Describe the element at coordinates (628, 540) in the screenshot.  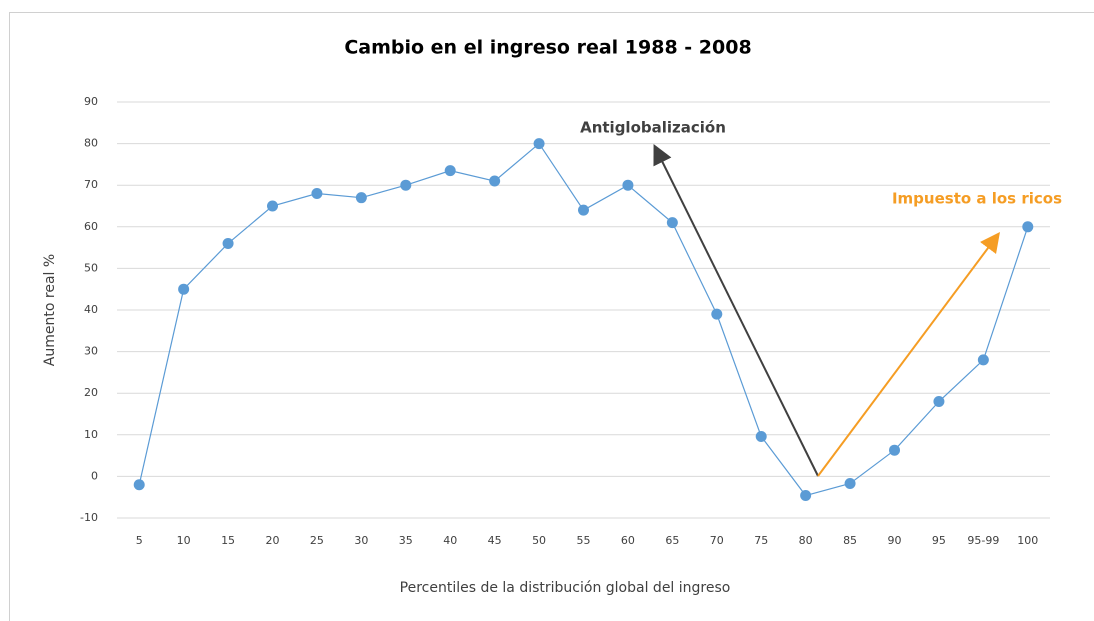
I see `x-tick-label: 60` at that location.